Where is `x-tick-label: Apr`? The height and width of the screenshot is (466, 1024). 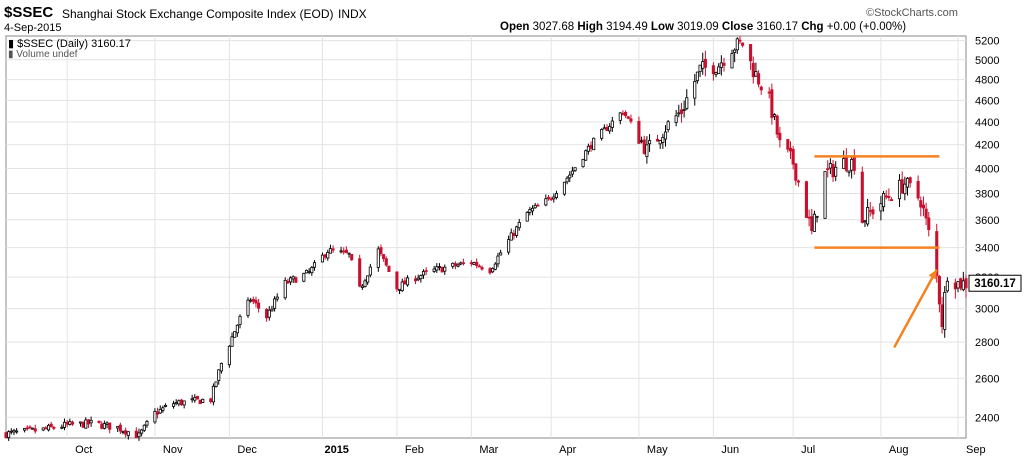 x-tick-label: Apr is located at coordinates (567, 450).